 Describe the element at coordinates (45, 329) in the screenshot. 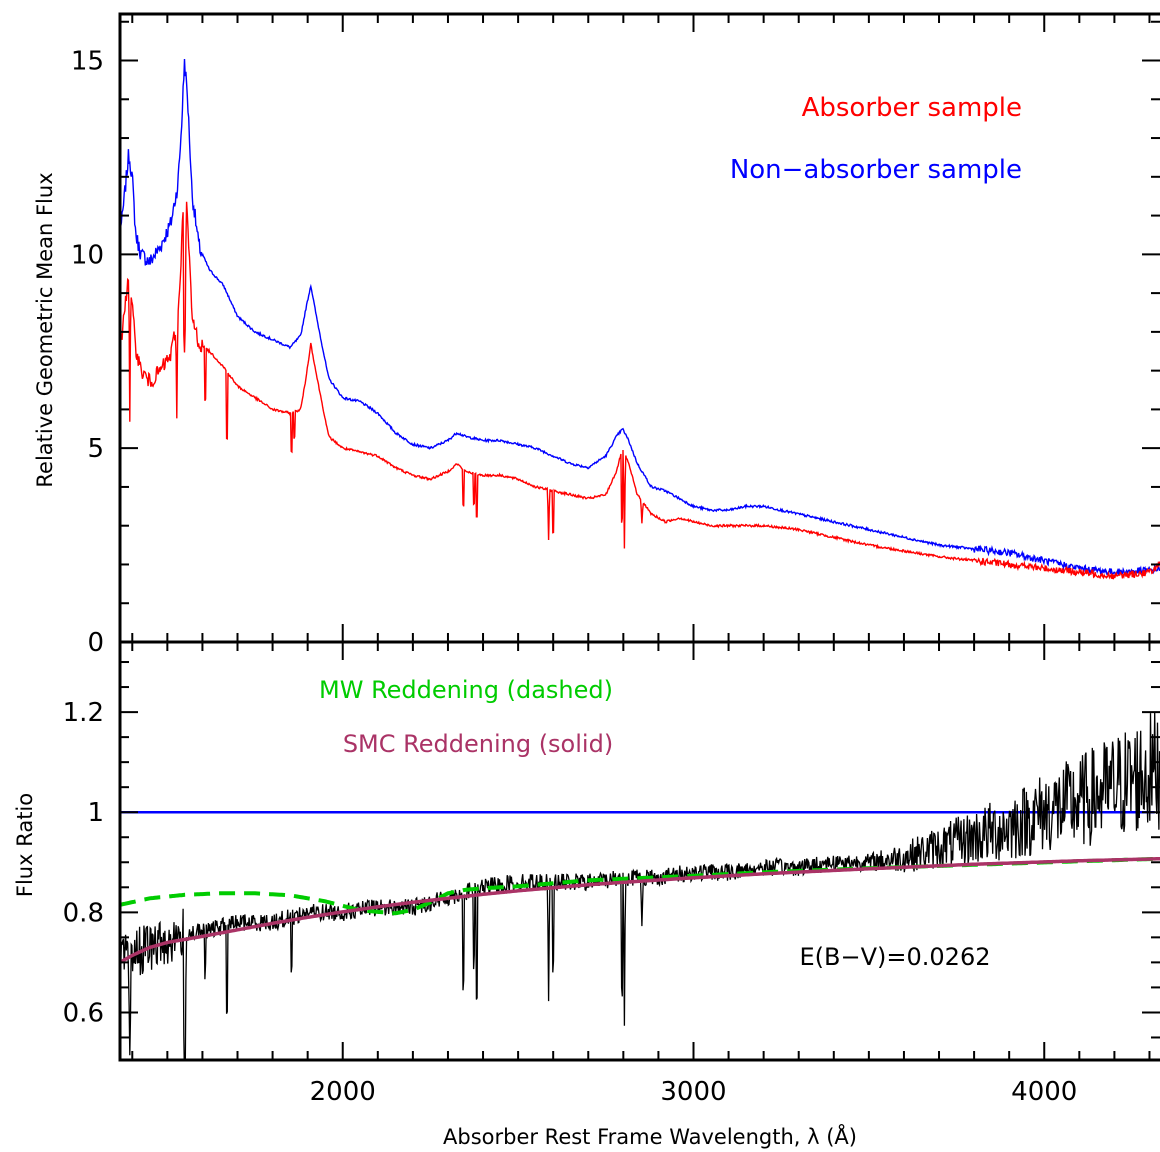

I see `top-y-axis-title: Relative Geometric Mean Flux` at that location.